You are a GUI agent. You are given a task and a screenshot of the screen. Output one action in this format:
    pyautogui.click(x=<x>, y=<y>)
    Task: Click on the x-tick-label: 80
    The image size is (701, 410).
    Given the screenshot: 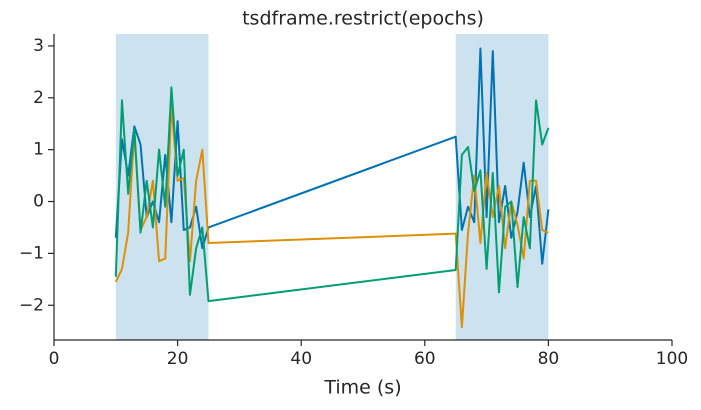 What is the action you would take?
    pyautogui.click(x=549, y=359)
    